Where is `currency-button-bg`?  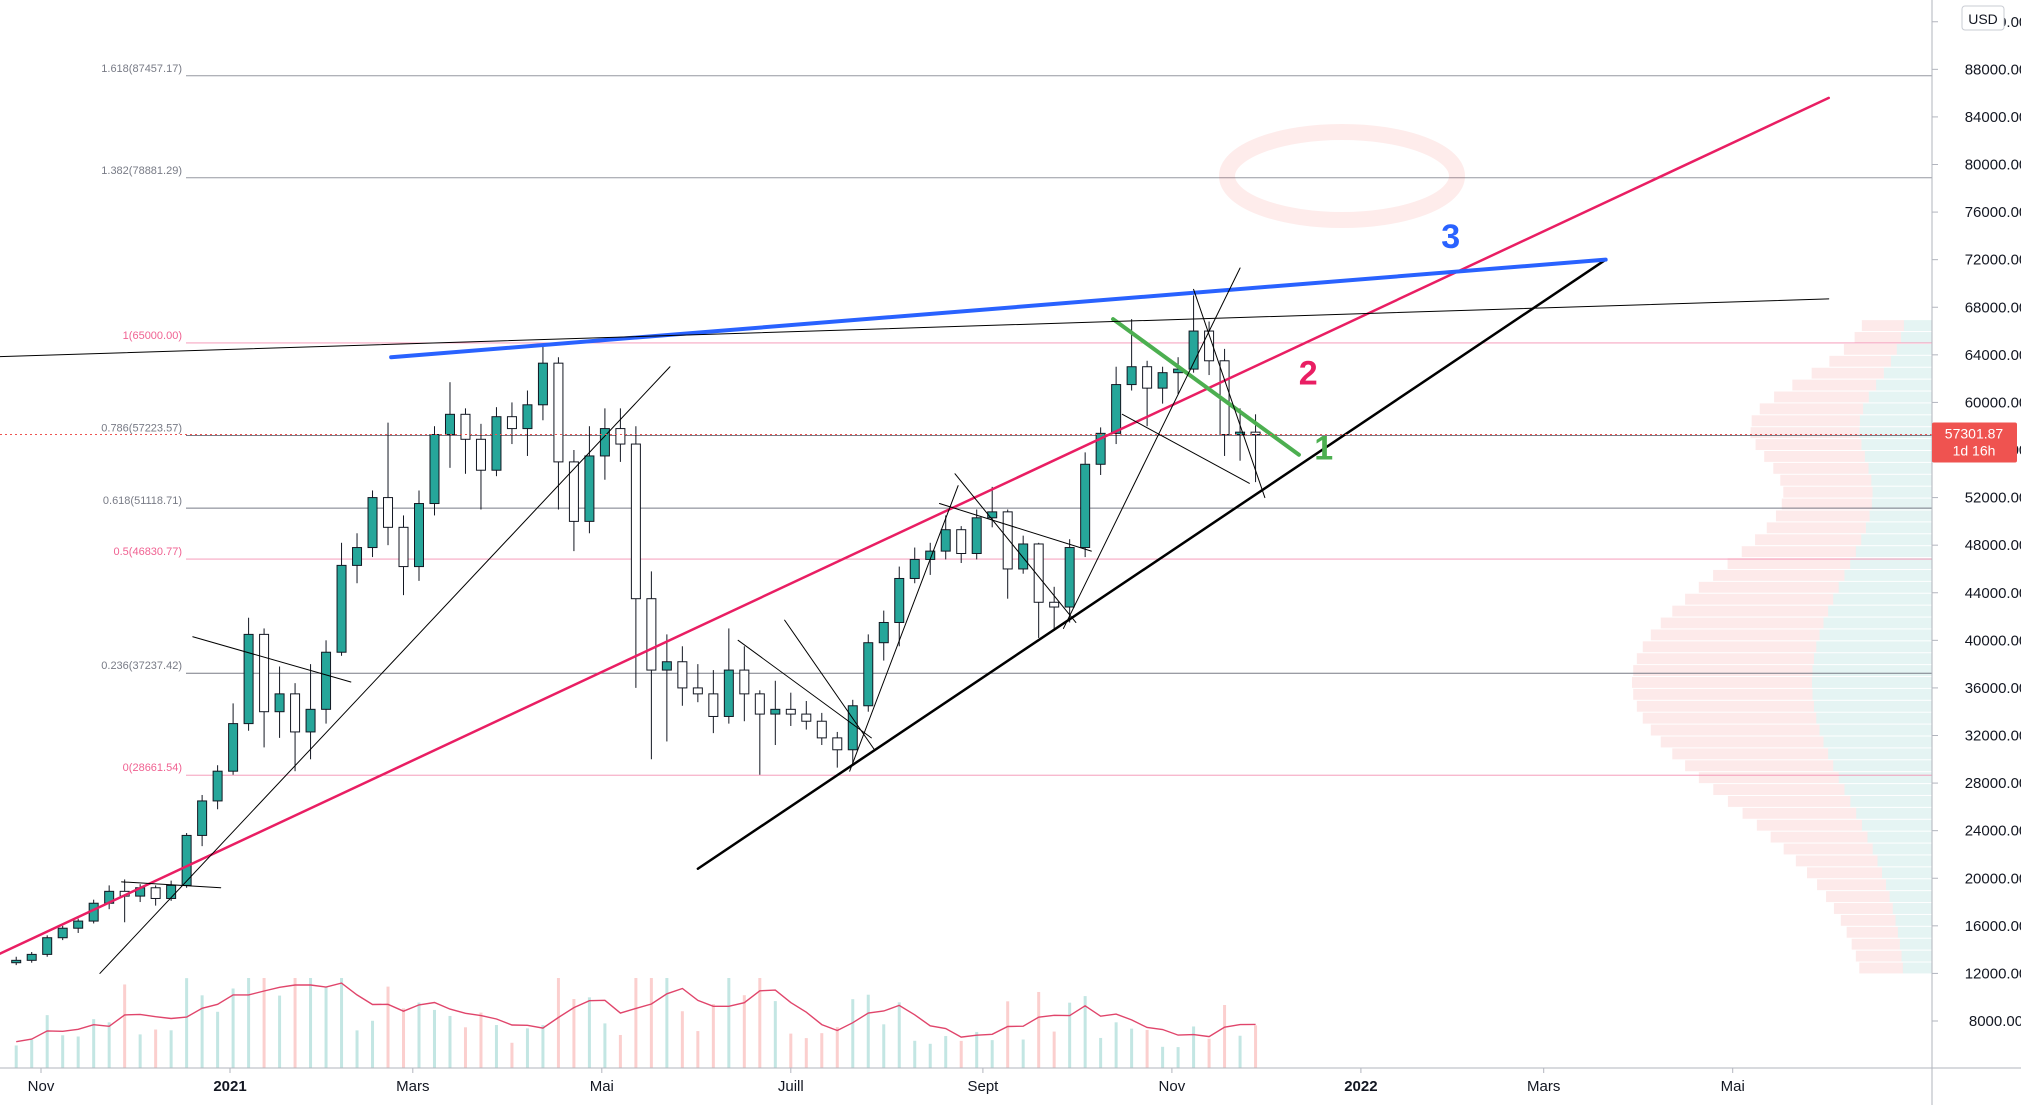 currency-button-bg is located at coordinates (1983, 18).